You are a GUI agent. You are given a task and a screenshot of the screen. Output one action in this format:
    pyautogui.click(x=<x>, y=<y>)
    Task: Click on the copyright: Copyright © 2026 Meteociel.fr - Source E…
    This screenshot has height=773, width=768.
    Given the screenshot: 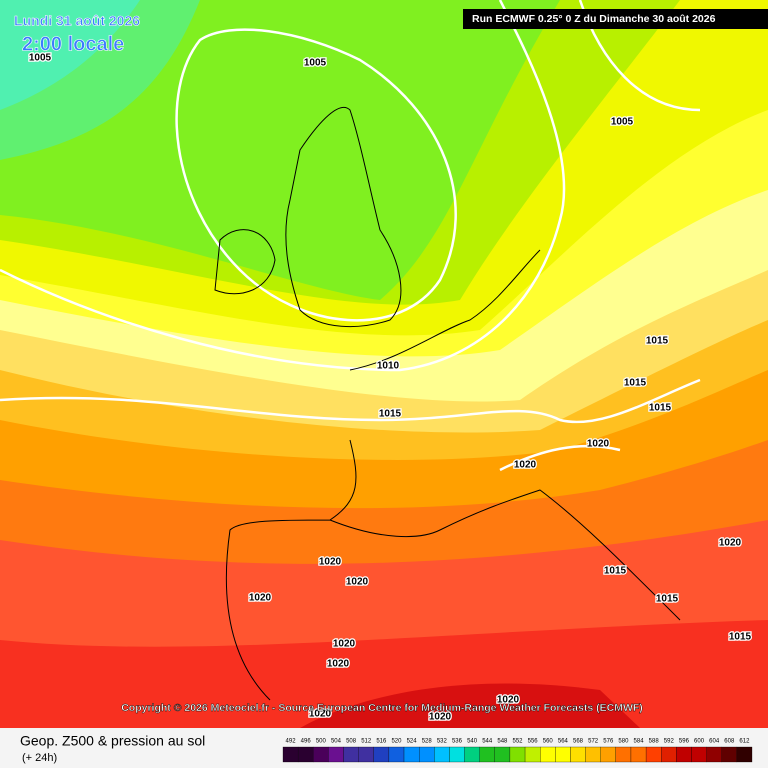 What is the action you would take?
    pyautogui.click(x=382, y=708)
    